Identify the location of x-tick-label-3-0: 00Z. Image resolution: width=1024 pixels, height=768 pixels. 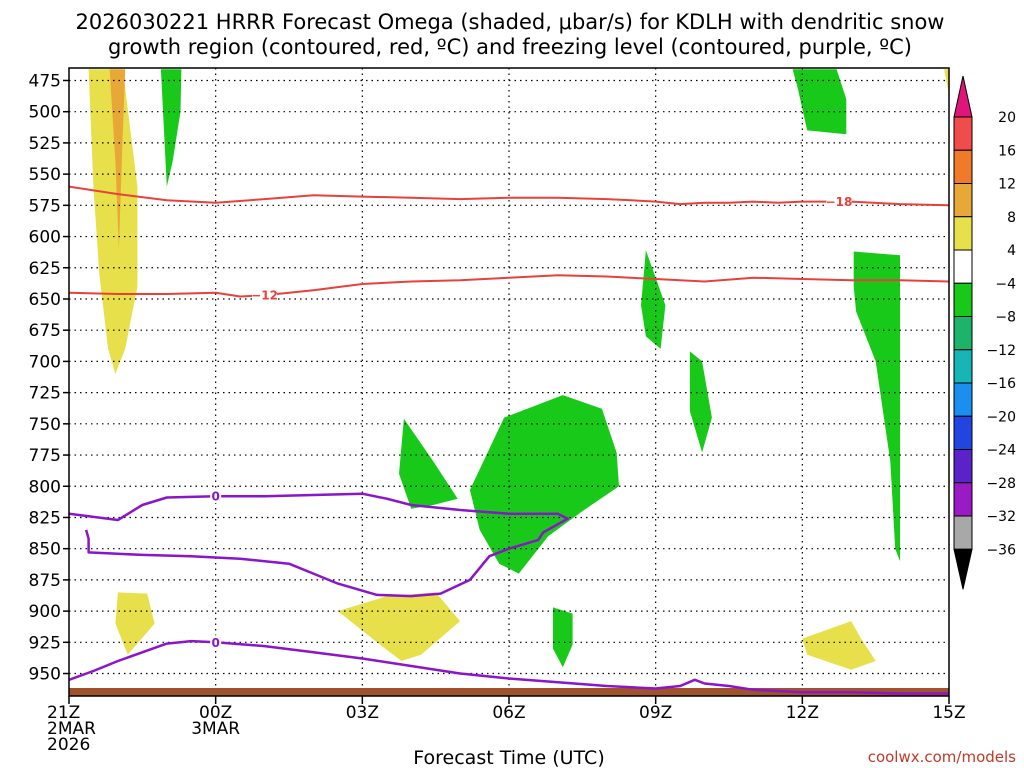
(215, 713).